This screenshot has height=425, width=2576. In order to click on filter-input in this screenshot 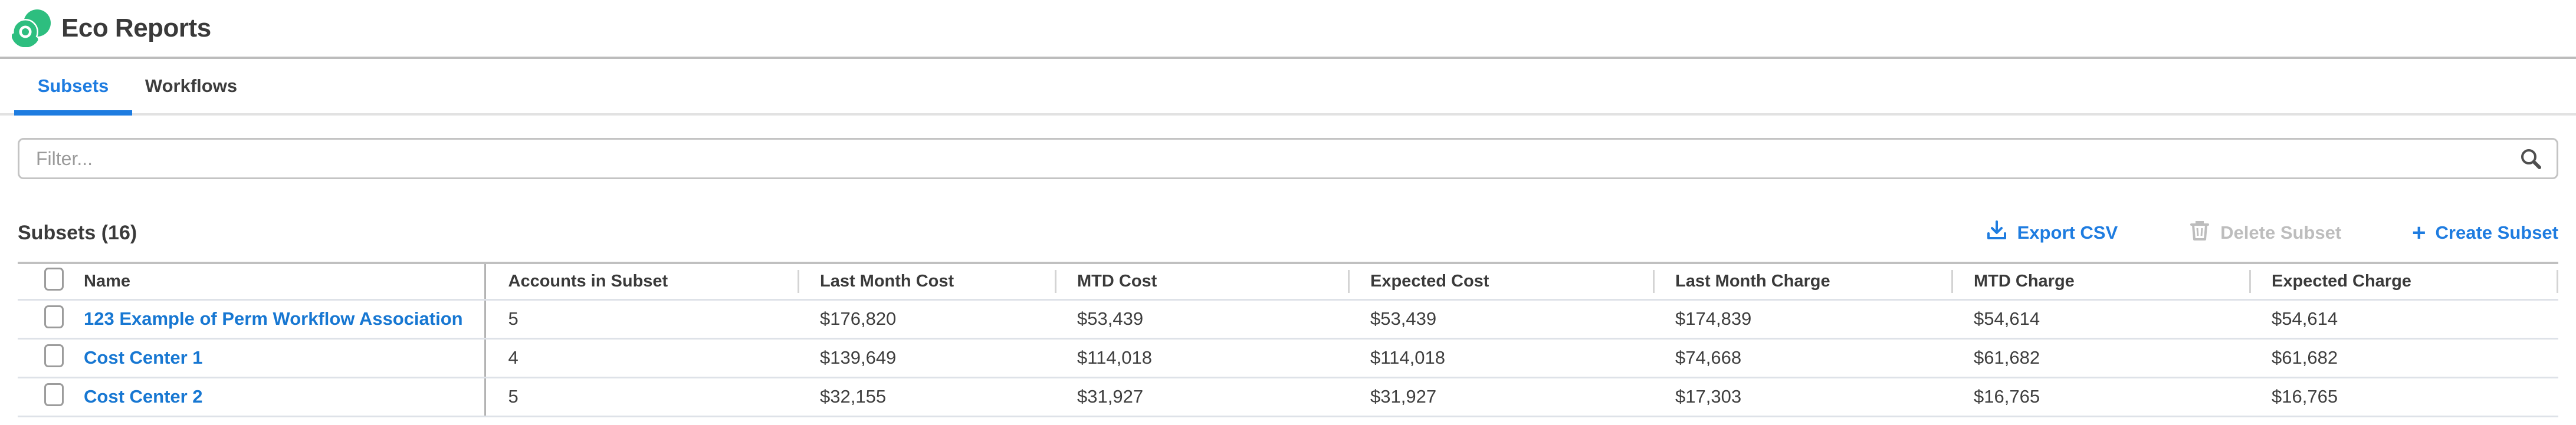, I will do `click(1288, 158)`.